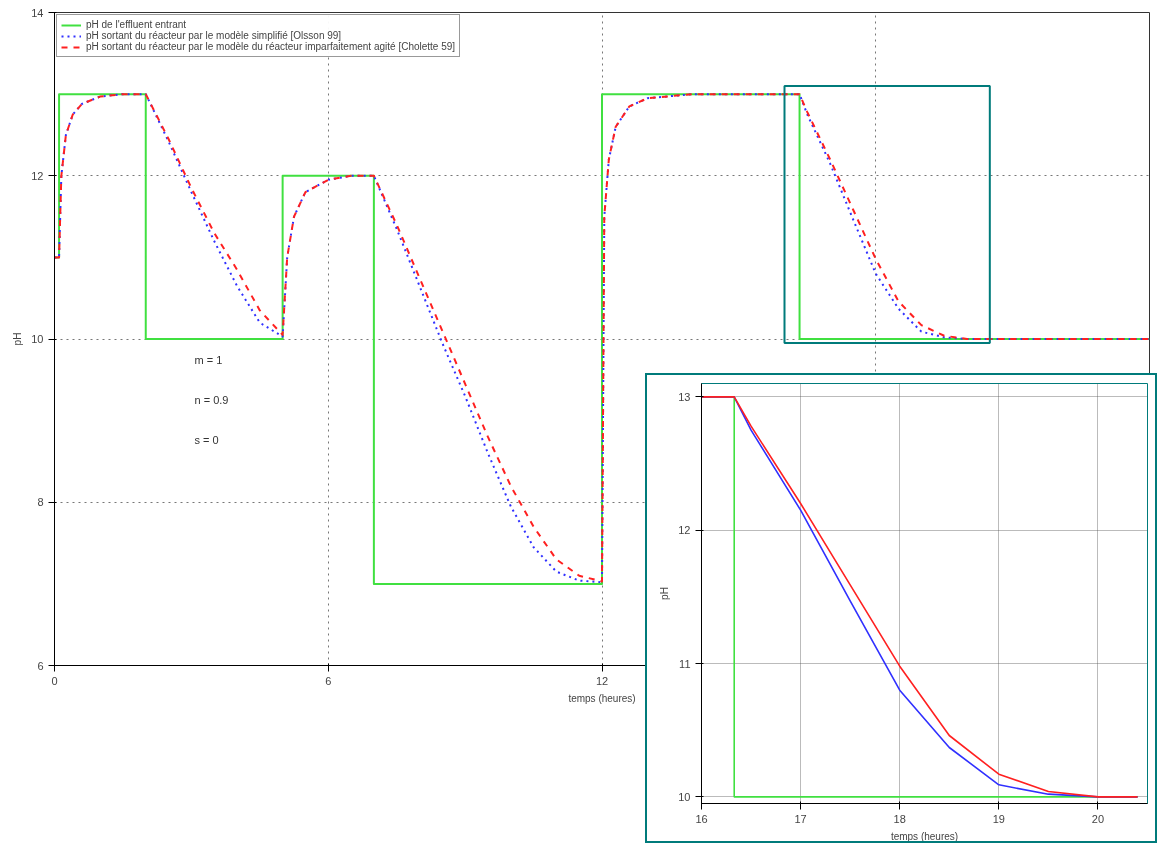 This screenshot has width=1161, height=847. I want to click on y-tick-label: 11, so click(685, 663).